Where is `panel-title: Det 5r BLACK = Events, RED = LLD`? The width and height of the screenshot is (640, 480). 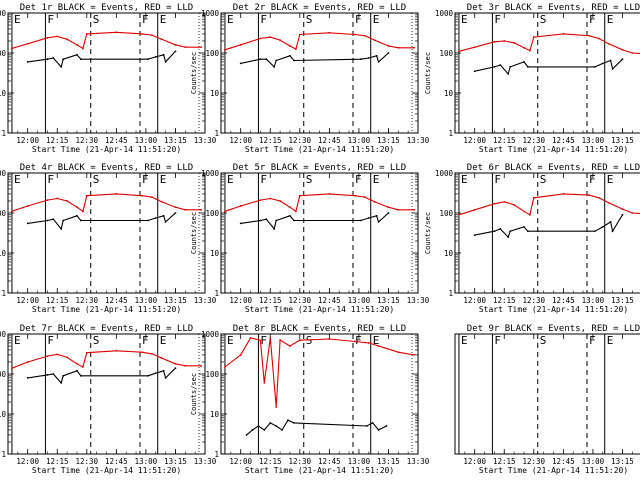 panel-title: Det 5r BLACK = Events, RED = LLD is located at coordinates (319, 168).